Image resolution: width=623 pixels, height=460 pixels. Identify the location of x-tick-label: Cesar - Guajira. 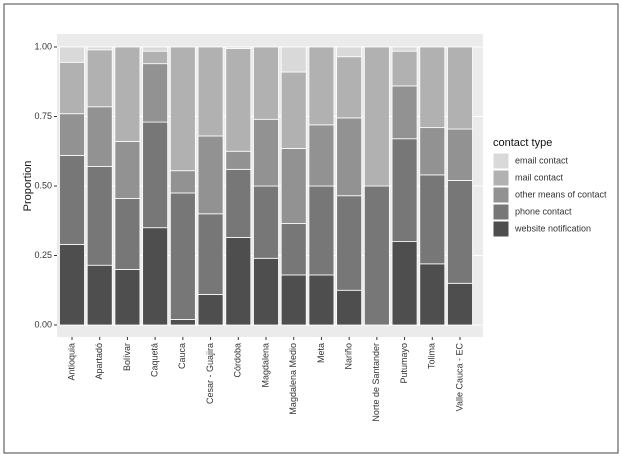
(210, 373).